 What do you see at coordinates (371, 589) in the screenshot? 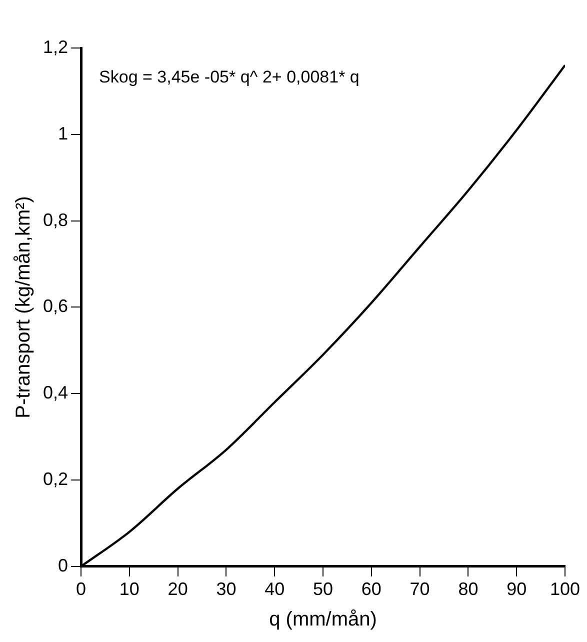
I see `x-tick-label: 60` at bounding box center [371, 589].